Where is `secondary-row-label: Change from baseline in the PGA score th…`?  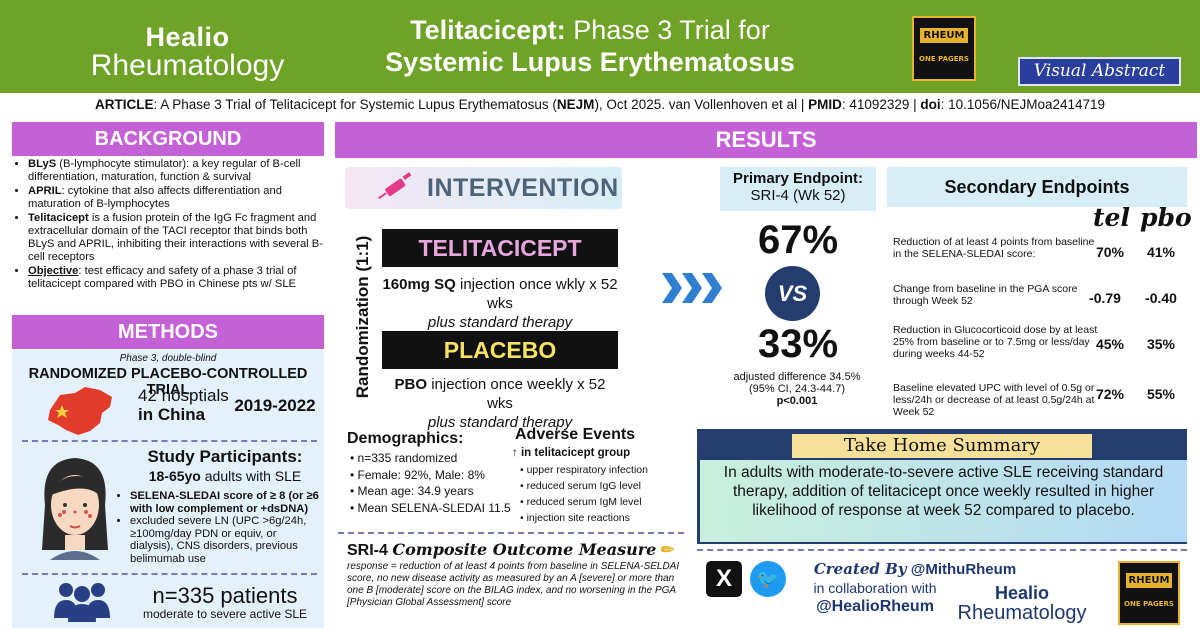 secondary-row-label: Change from baseline in the PGA score th… is located at coordinates (985, 295).